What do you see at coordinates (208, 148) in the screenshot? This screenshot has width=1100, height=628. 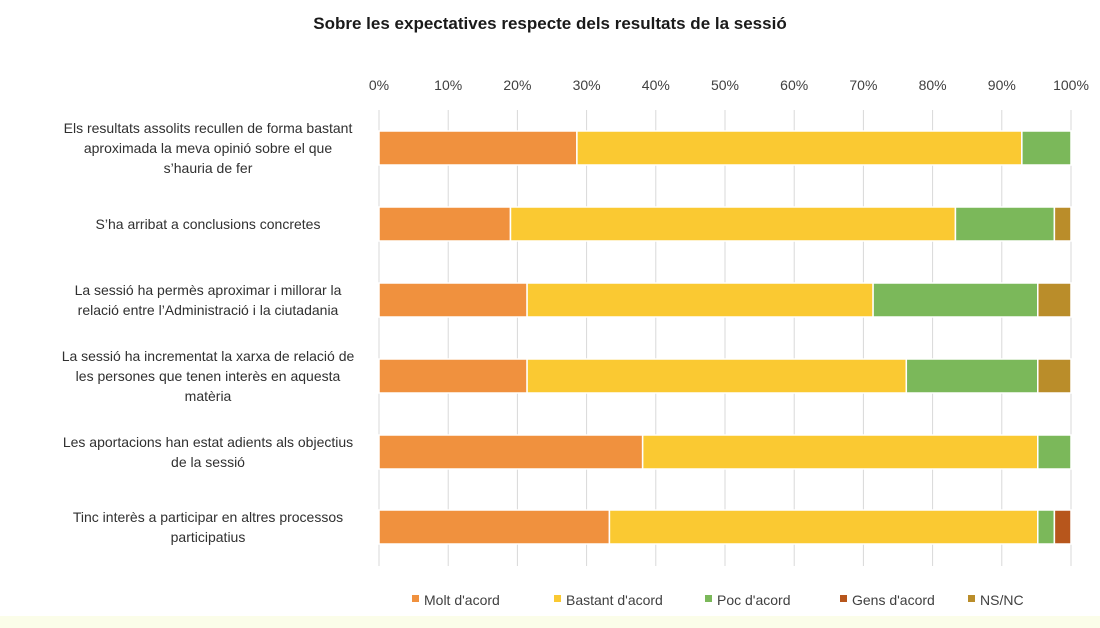 I see `category-label: aproximada la meva opinió sobre el que` at bounding box center [208, 148].